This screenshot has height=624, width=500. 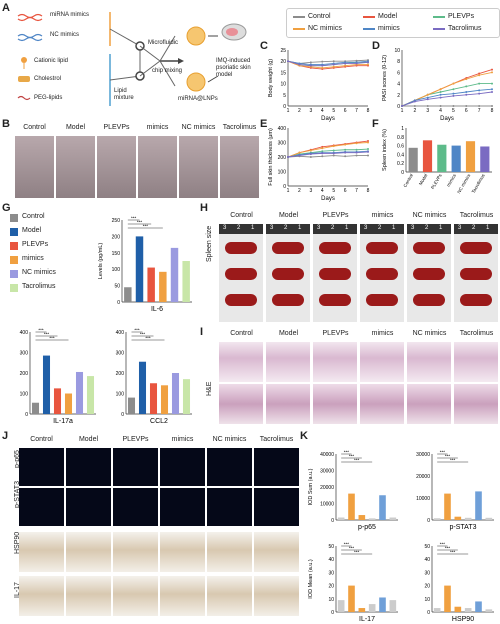 What do you see at coordinates (335, 404) in the screenshot?
I see `he-zoom-photo` at bounding box center [335, 404].